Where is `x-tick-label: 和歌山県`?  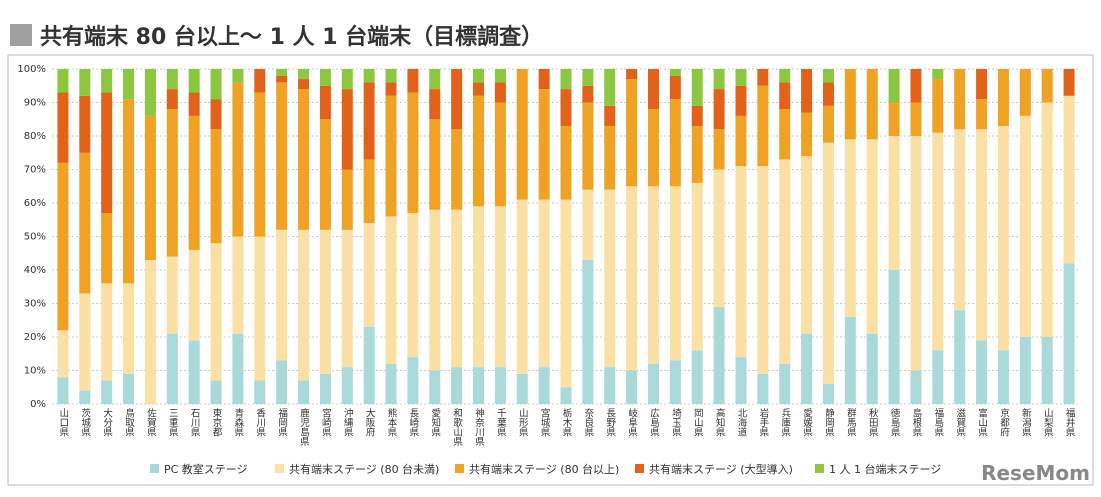
x-tick-label: 和歌山県 is located at coordinates (457, 427).